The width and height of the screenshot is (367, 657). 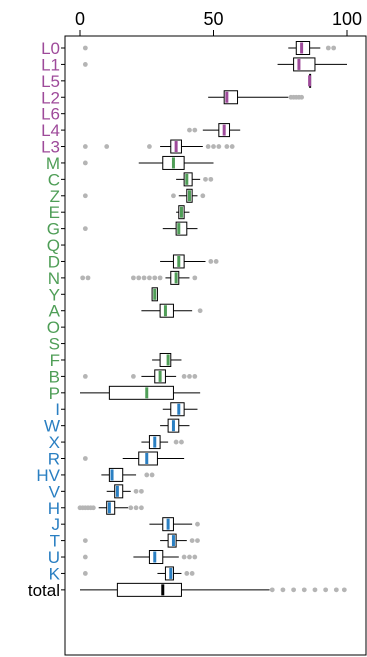 What do you see at coordinates (80, 19) in the screenshot?
I see `x-tick-label: 0` at bounding box center [80, 19].